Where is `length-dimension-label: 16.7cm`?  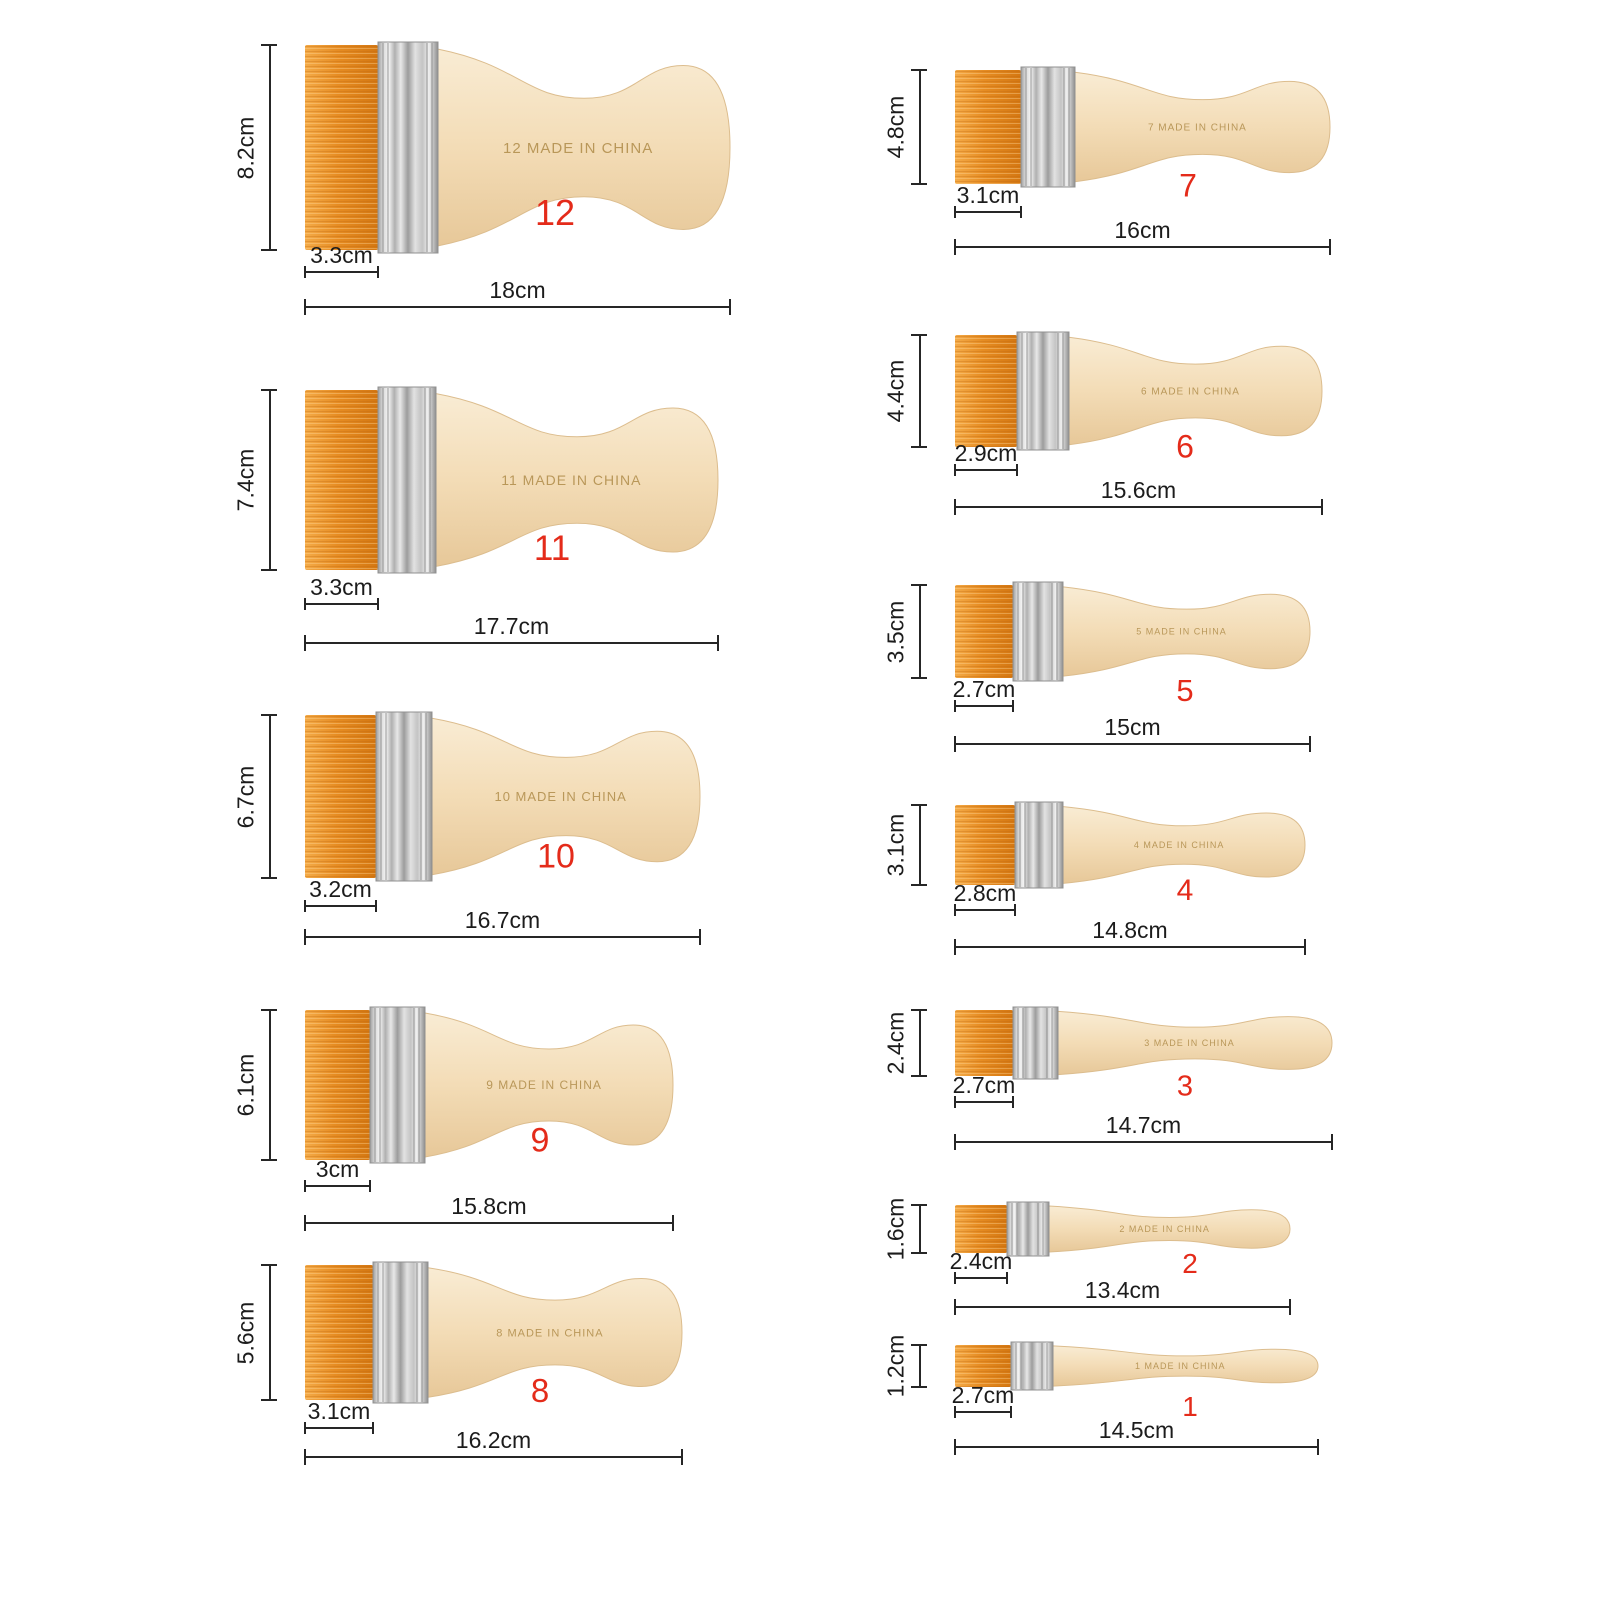 length-dimension-label: 16.7cm is located at coordinates (502, 920).